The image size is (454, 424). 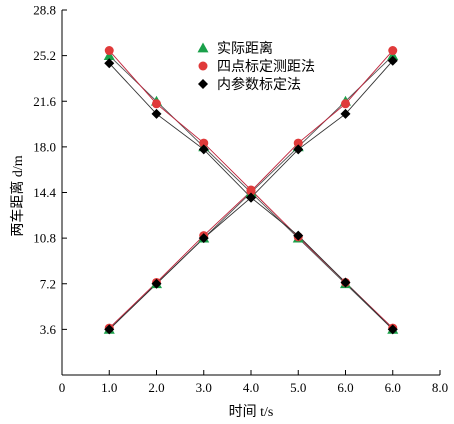 What do you see at coordinates (109, 387) in the screenshot?
I see `x-tick-label: 1.0` at bounding box center [109, 387].